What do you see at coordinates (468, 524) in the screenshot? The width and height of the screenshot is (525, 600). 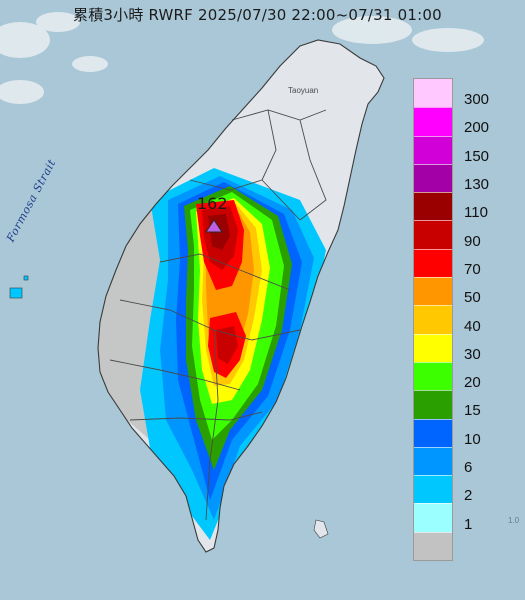 I see `legend-label: 1` at bounding box center [468, 524].